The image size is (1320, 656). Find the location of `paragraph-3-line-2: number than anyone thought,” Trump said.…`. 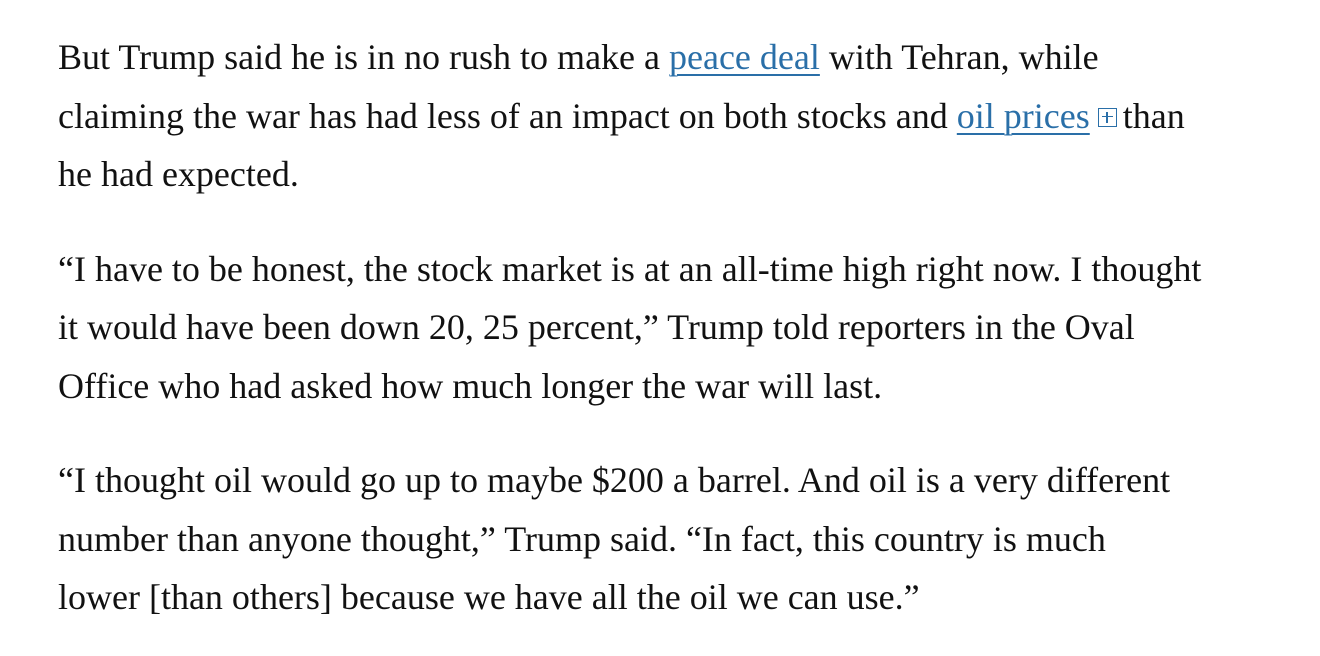

paragraph-3-line-2: number than anyone thought,” Trump said.… is located at coordinates (582, 538).